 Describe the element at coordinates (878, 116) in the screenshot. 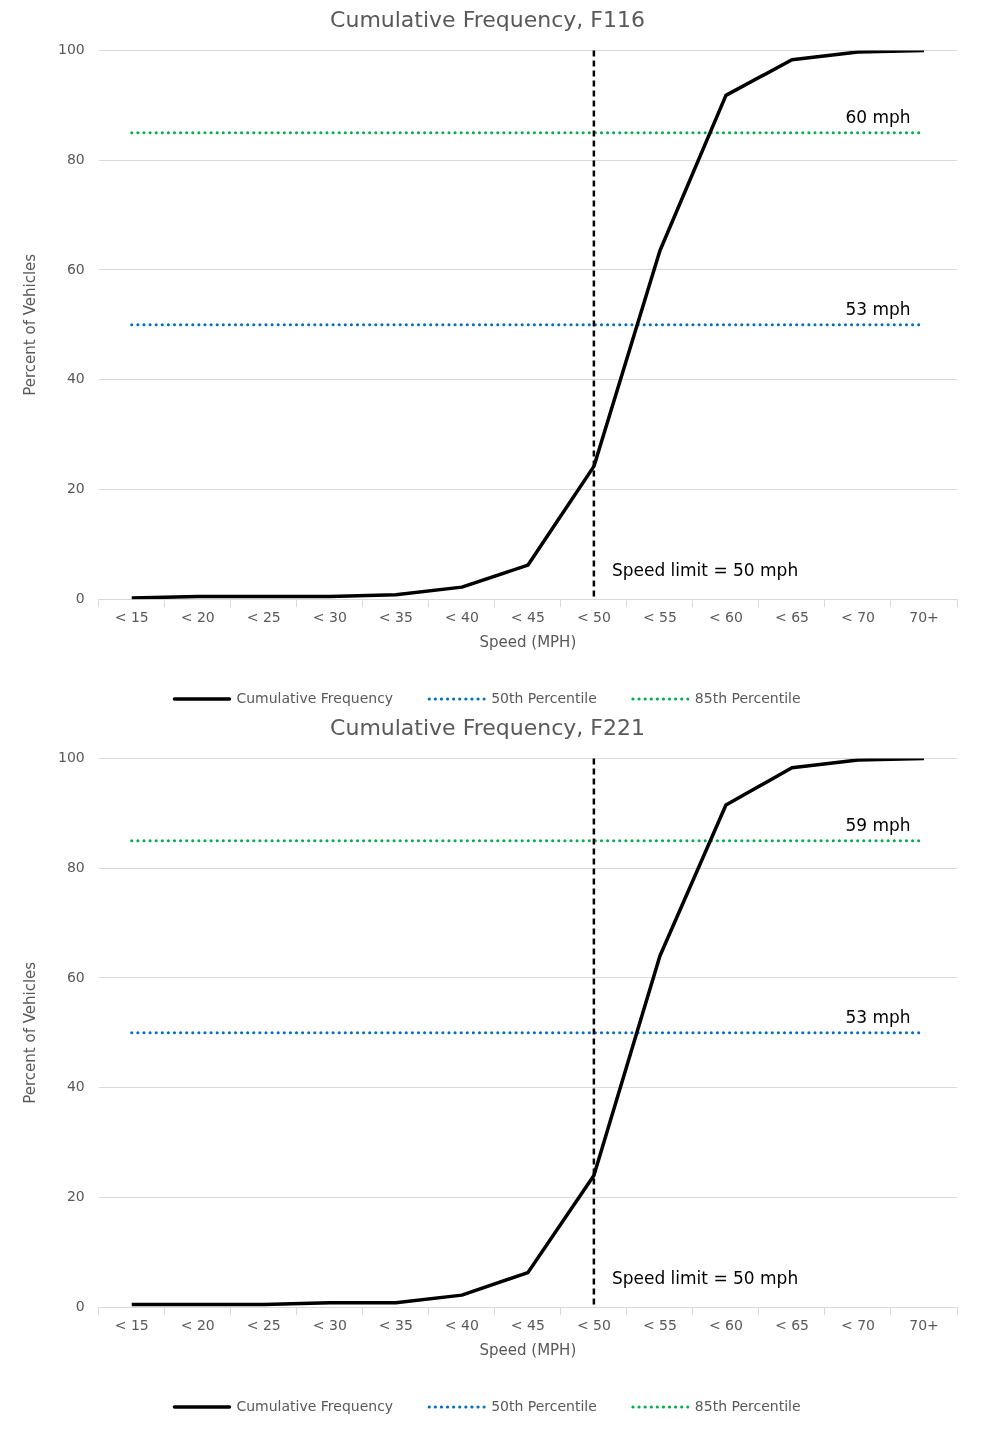

I see `annotation: 60 mph` at that location.